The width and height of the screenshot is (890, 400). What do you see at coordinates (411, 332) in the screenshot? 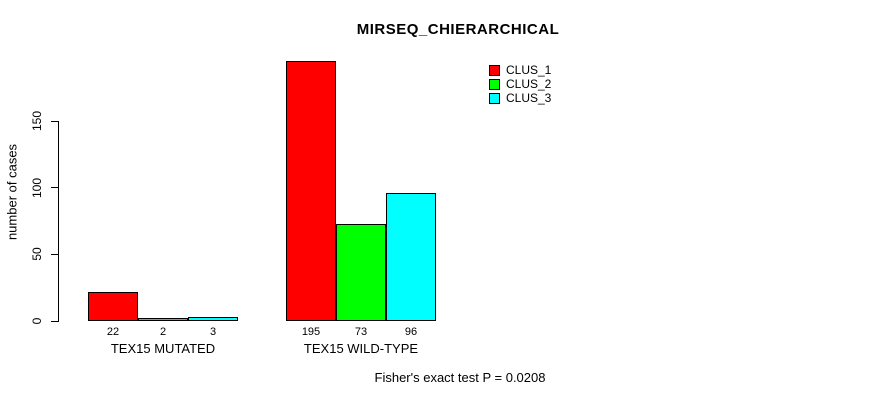
I see `bar-value-label: 96` at bounding box center [411, 332].